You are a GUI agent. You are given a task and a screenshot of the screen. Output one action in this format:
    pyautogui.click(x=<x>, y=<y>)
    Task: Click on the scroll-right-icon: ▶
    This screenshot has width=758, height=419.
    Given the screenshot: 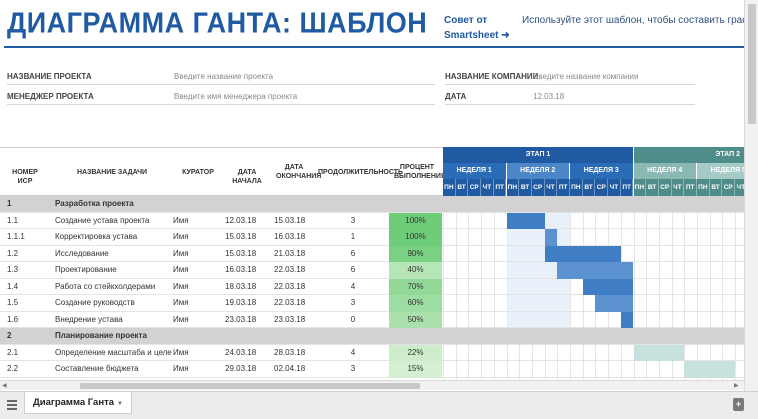 What is the action you would take?
    pyautogui.click(x=736, y=386)
    